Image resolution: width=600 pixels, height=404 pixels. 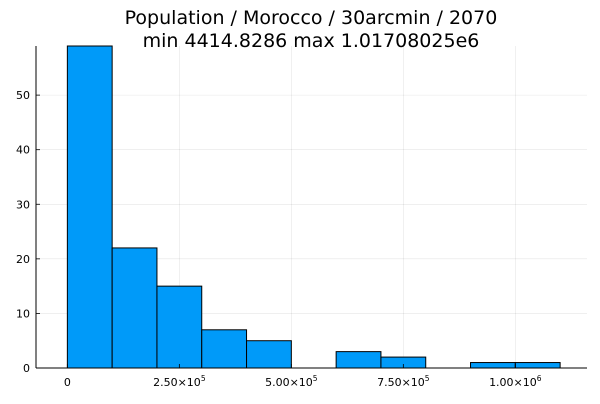 What do you see at coordinates (291, 381) in the screenshot?
I see `x-tick-label: 5.00×10⁵` at bounding box center [291, 381].